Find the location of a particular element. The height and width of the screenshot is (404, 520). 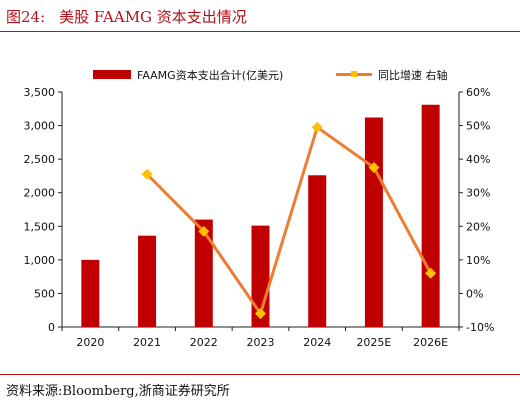

title-rule is located at coordinates (260, 31).